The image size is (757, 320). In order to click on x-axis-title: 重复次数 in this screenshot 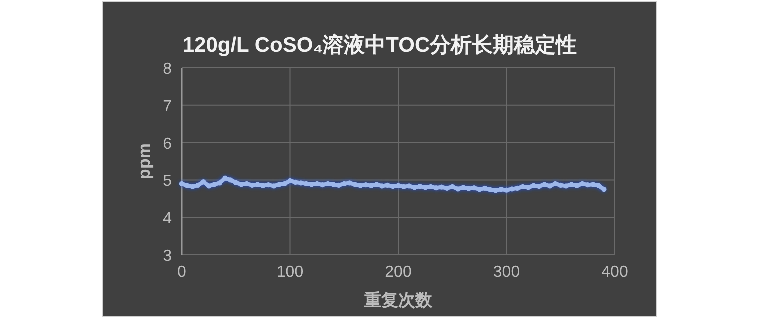, I will do `click(399, 300)`.